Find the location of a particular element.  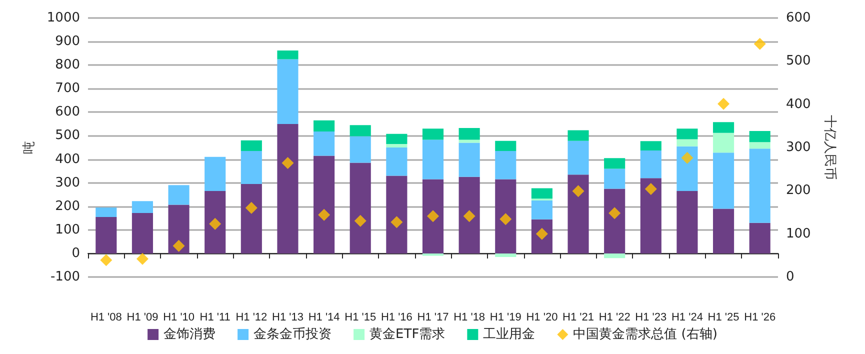

y2-tick-label: 100 is located at coordinates (798, 234).